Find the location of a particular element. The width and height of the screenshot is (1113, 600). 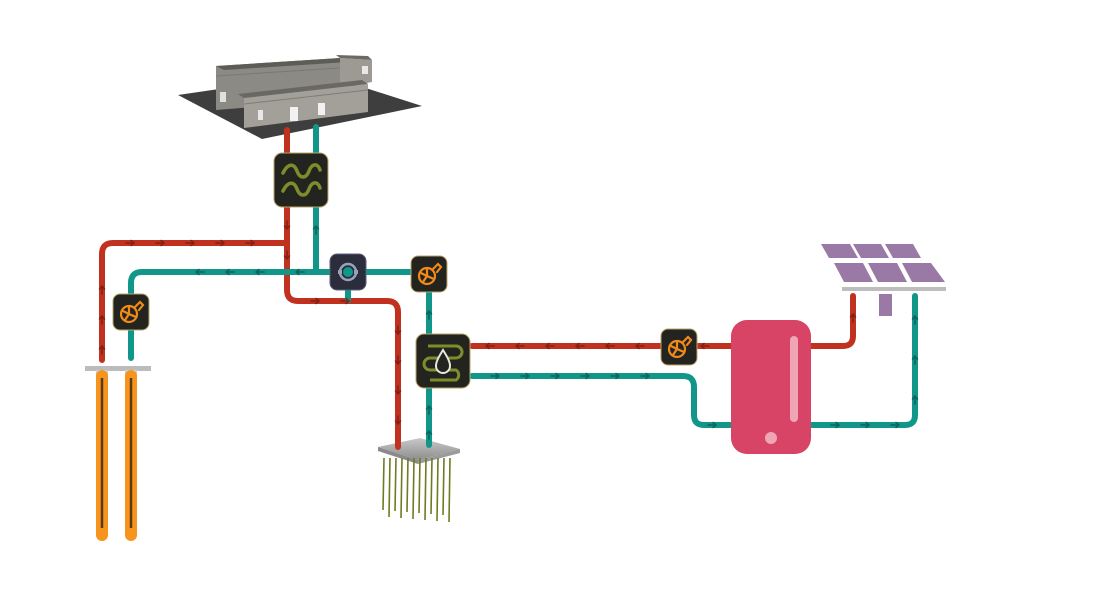

circulation-pumps is located at coordinates (405, 310).